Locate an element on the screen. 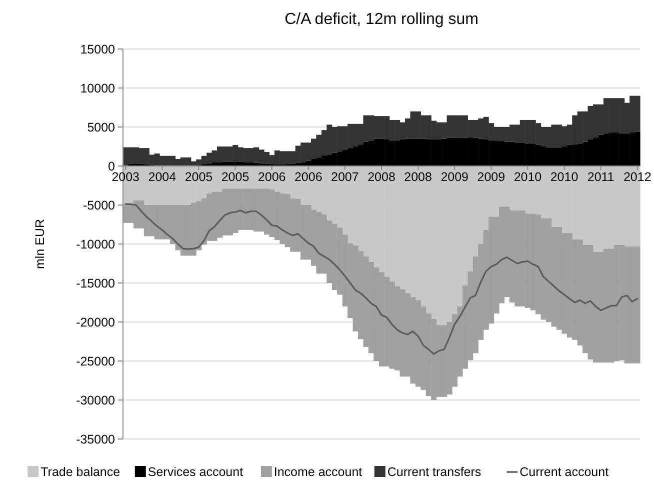  y-tick-label: -30000 is located at coordinates (96, 400).